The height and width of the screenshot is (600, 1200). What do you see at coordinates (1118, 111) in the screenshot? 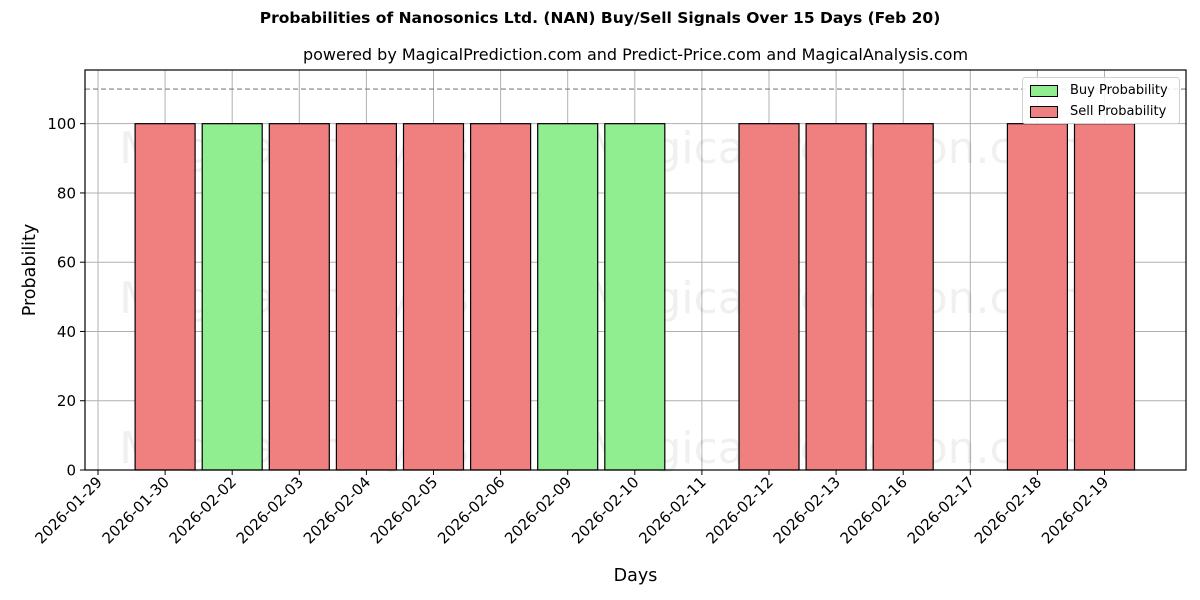
I see `legend-label-sell: Sell Probability` at bounding box center [1118, 111].